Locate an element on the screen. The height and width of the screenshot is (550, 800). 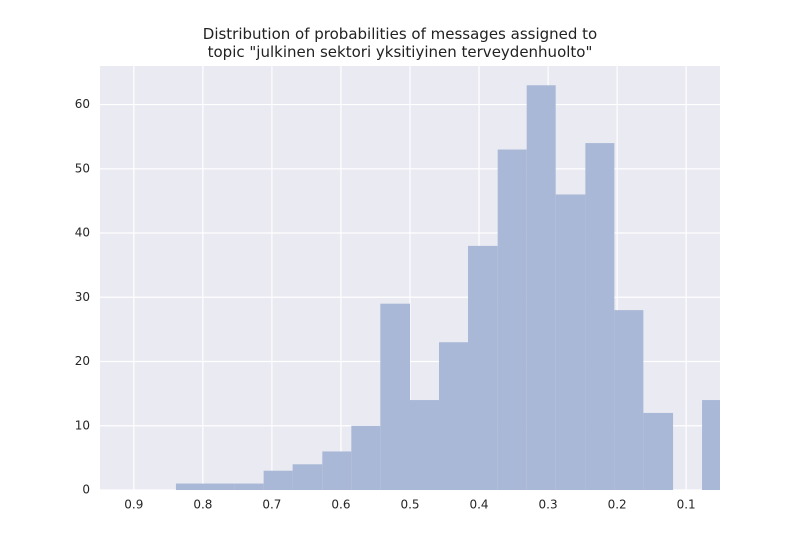
y-tick-label: 10 is located at coordinates (82, 425).